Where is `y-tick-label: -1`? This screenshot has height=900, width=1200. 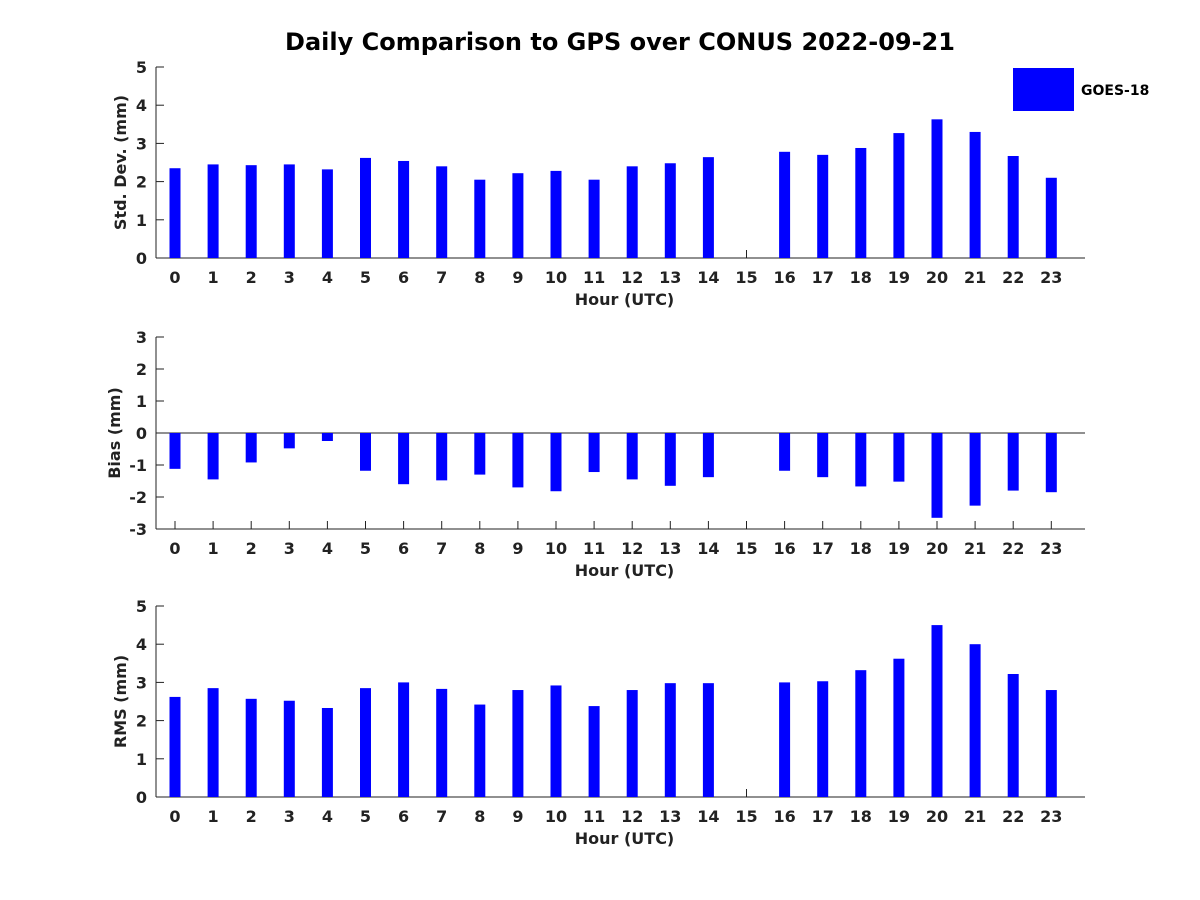
y-tick-label: -1 is located at coordinates (138, 465).